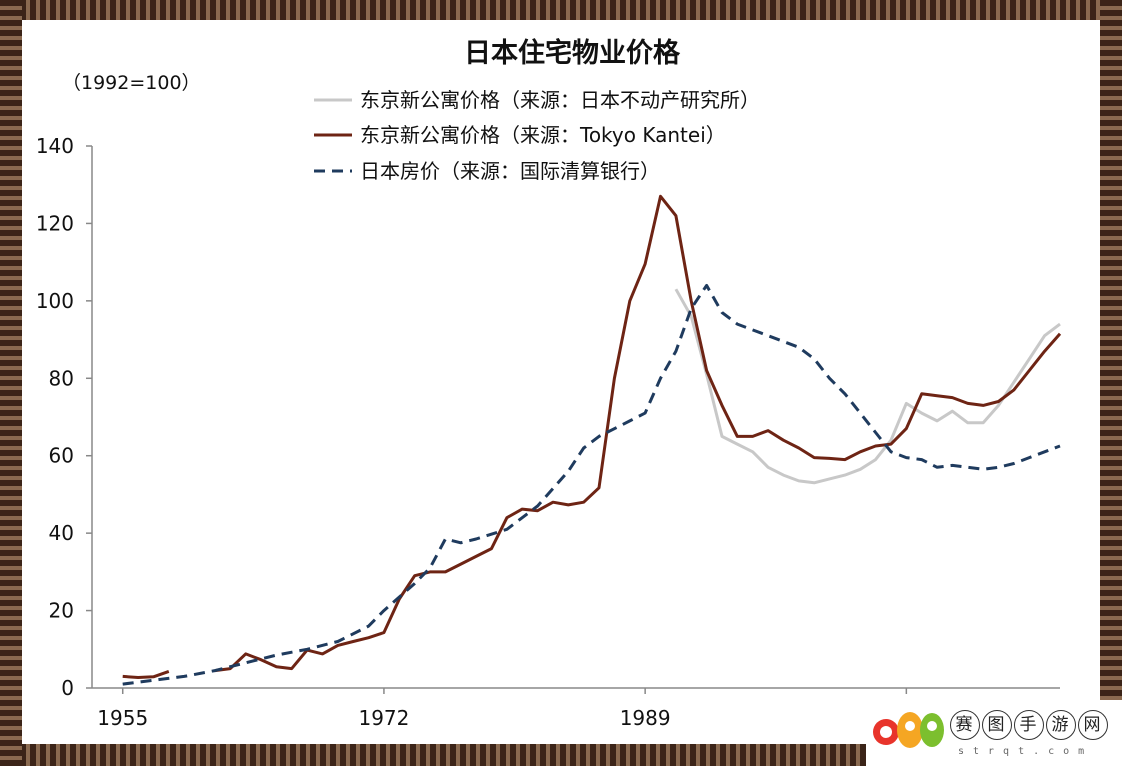  I want to click on watermark-char: 游, so click(1061, 725).